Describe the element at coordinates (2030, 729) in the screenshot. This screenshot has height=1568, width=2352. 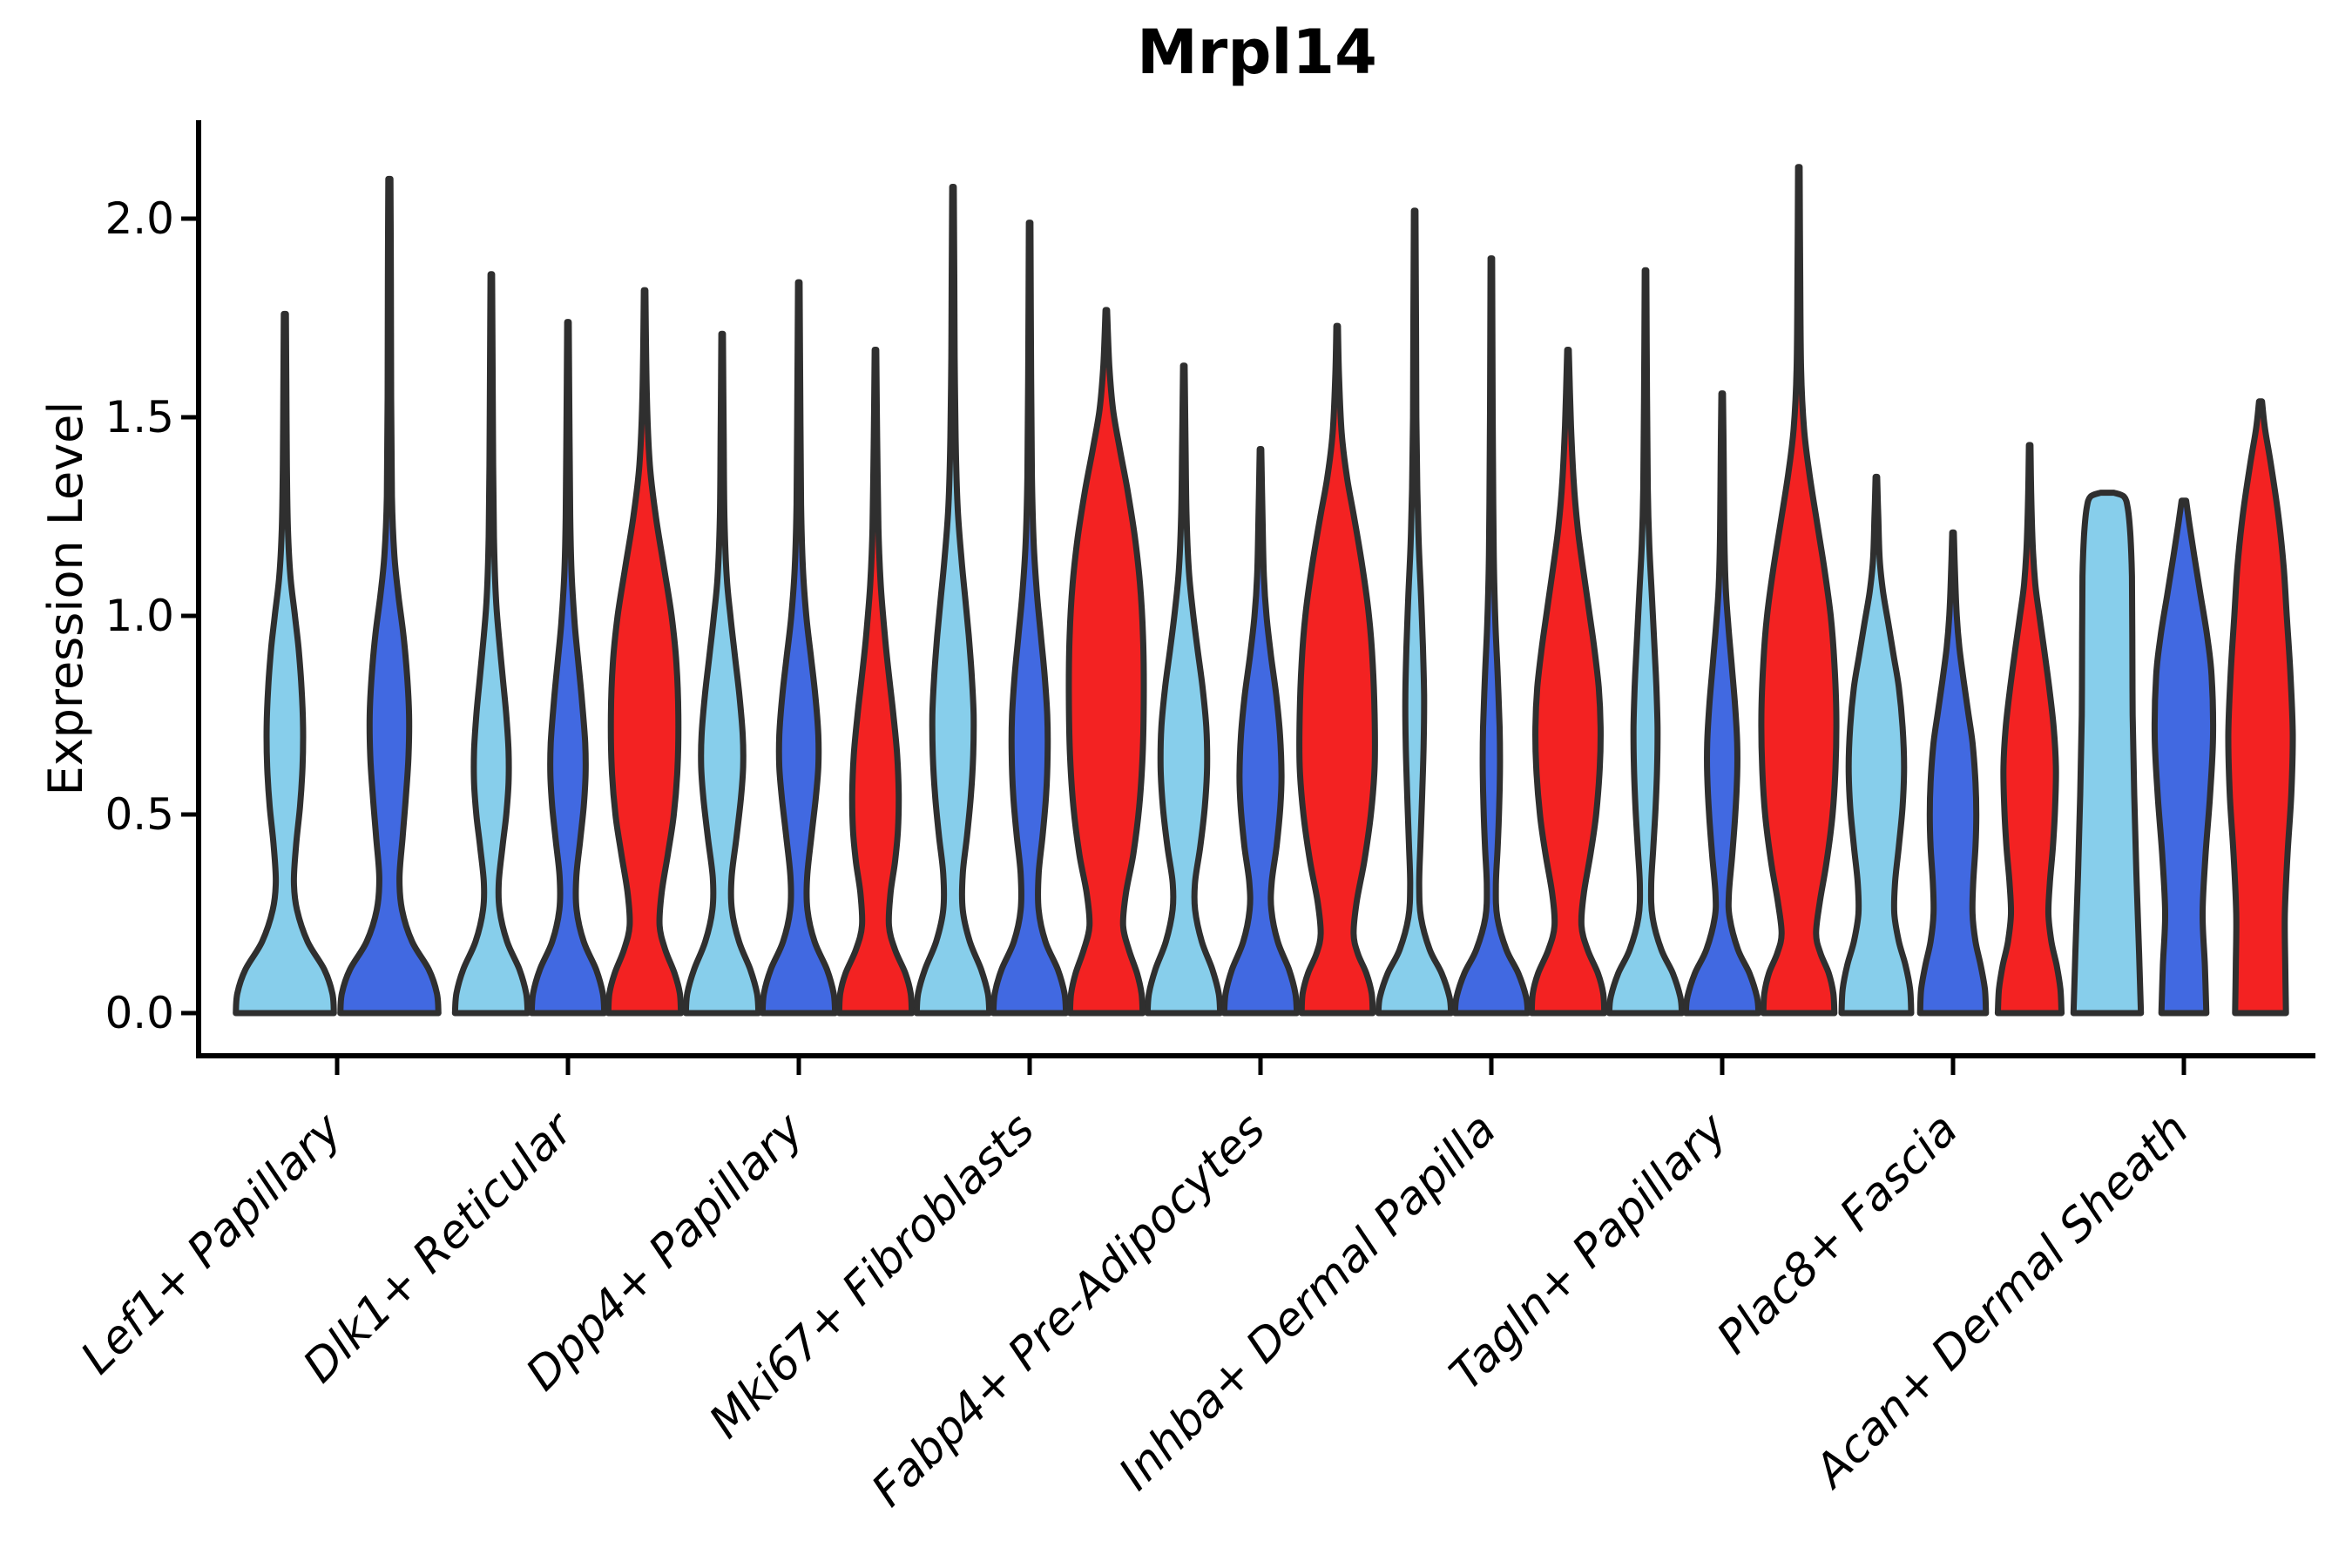
I see `violin-plac8-fascia-red` at that location.